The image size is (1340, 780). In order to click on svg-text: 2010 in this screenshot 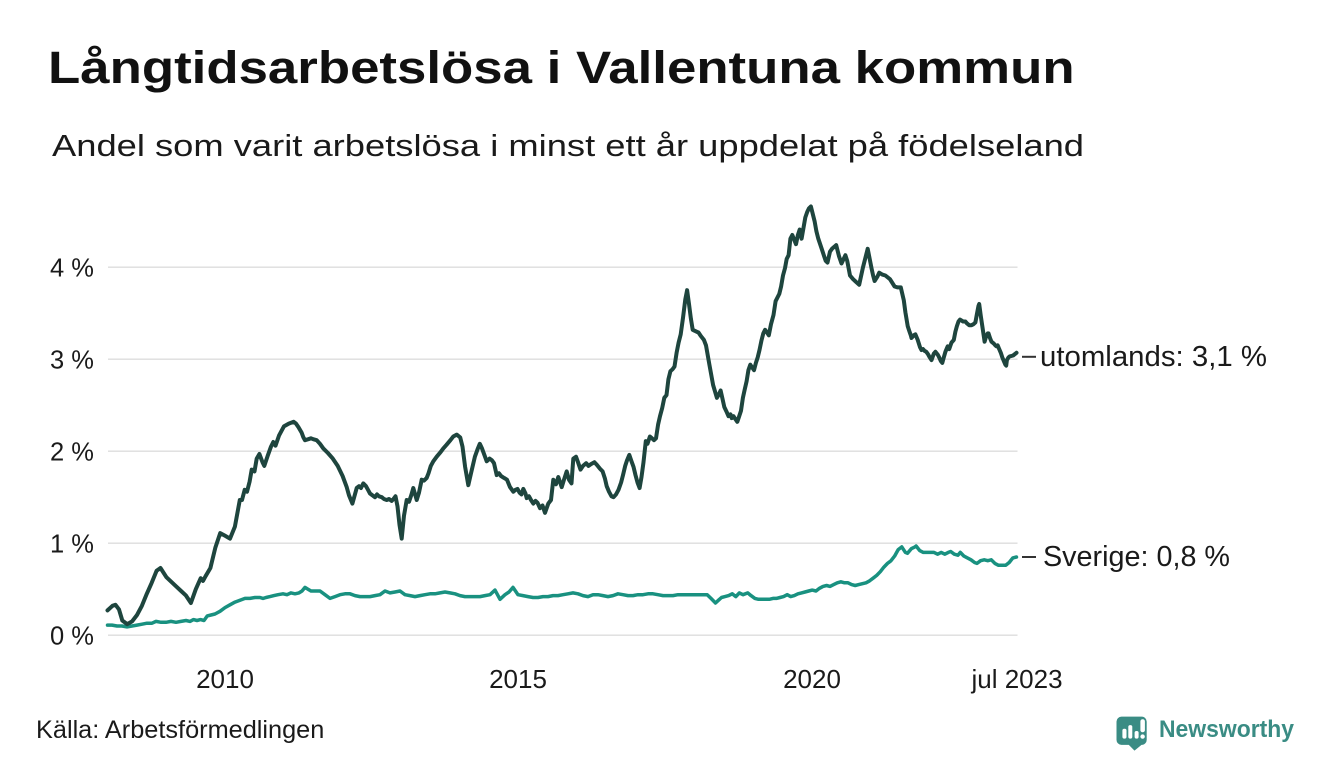, I will do `click(225, 679)`.